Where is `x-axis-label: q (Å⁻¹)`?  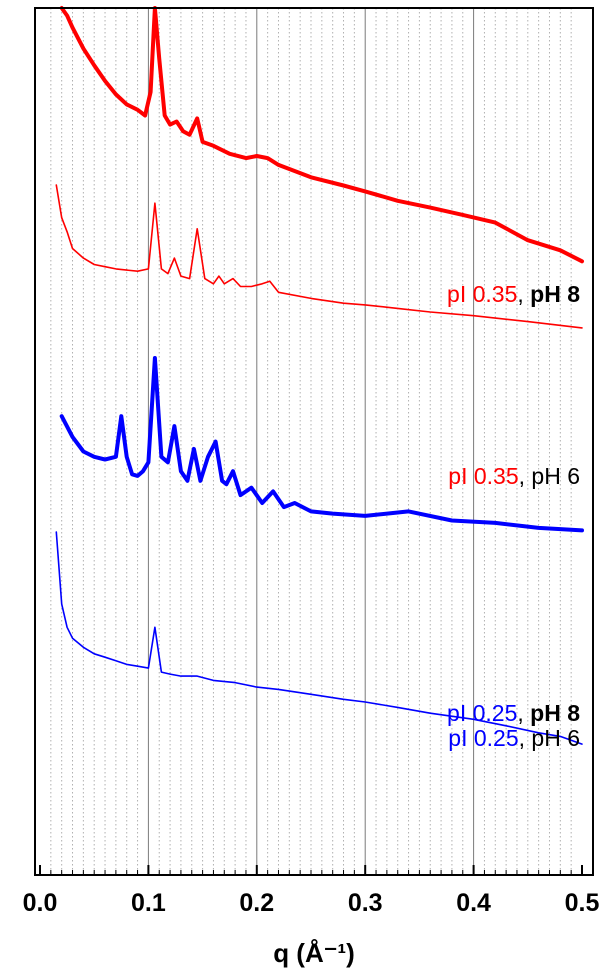
x-axis-label: q (Å⁻¹) is located at coordinates (314, 953).